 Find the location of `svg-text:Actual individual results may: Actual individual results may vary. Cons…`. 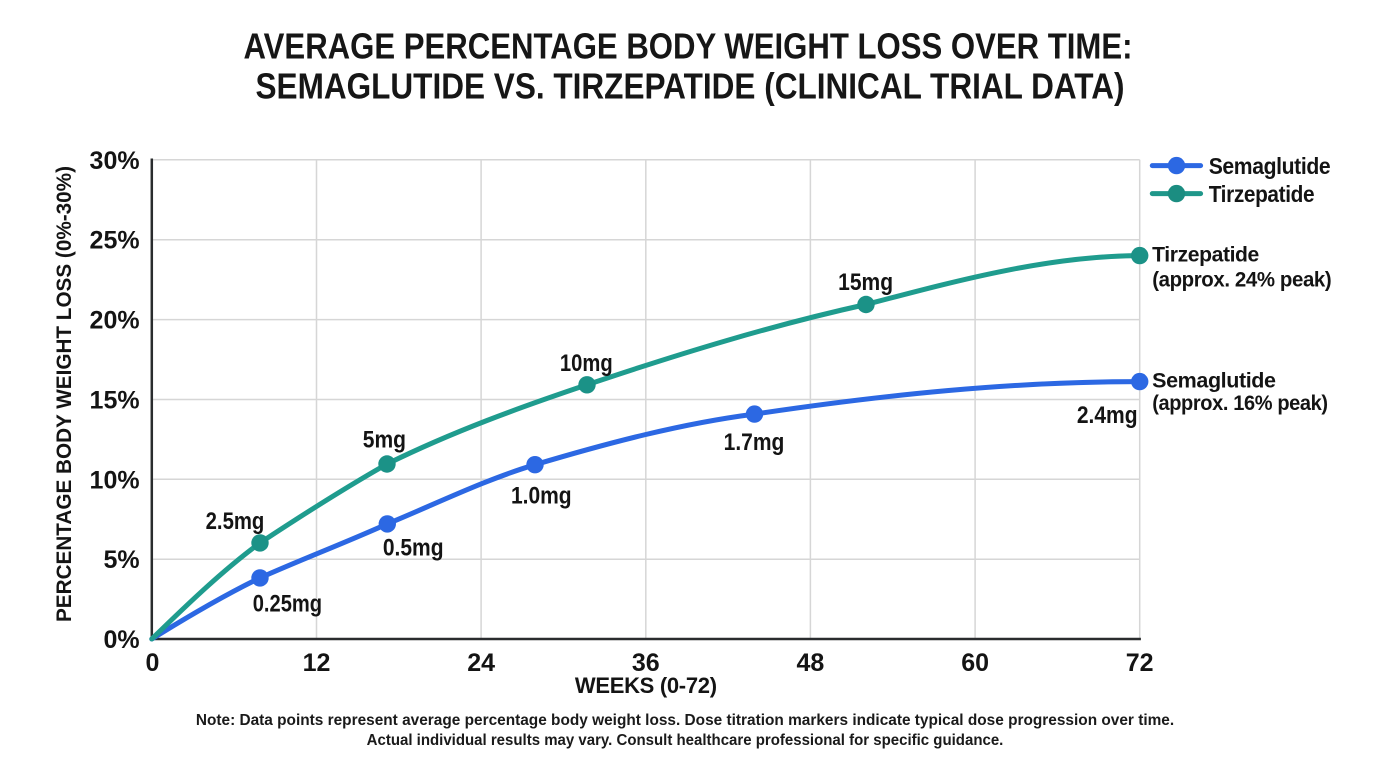

svg-text:Actual individual results may: Actual individual results may vary. Cons… is located at coordinates (685, 740).